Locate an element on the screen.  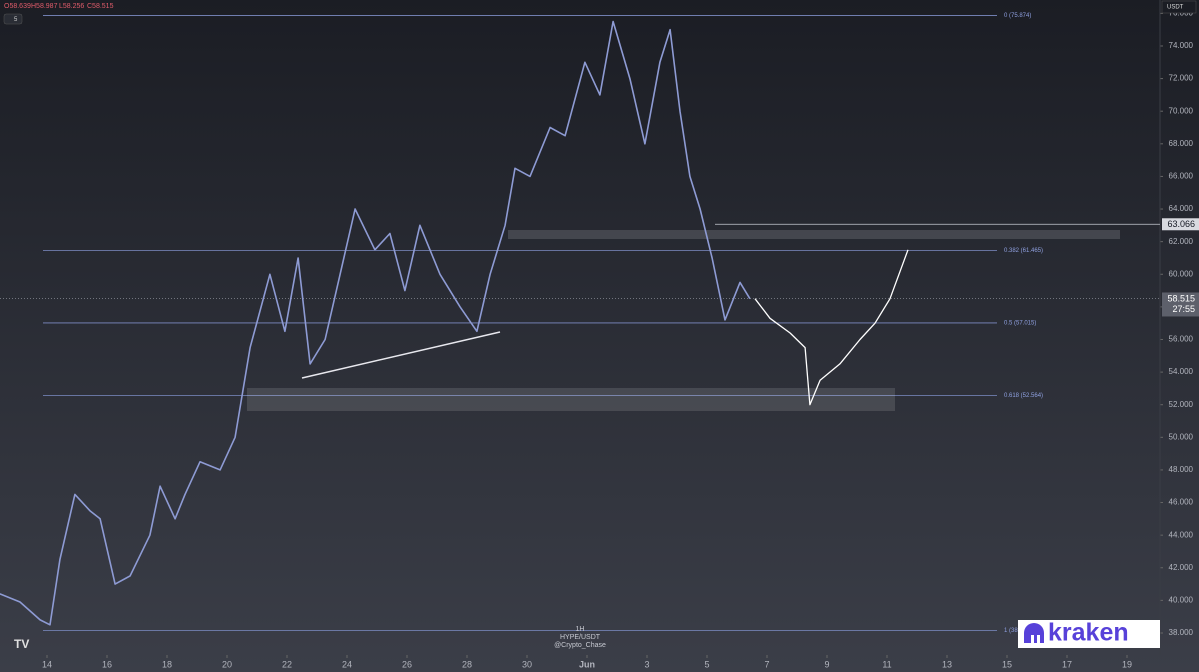
y-tick-label: 52.000 is located at coordinates (1181, 404).